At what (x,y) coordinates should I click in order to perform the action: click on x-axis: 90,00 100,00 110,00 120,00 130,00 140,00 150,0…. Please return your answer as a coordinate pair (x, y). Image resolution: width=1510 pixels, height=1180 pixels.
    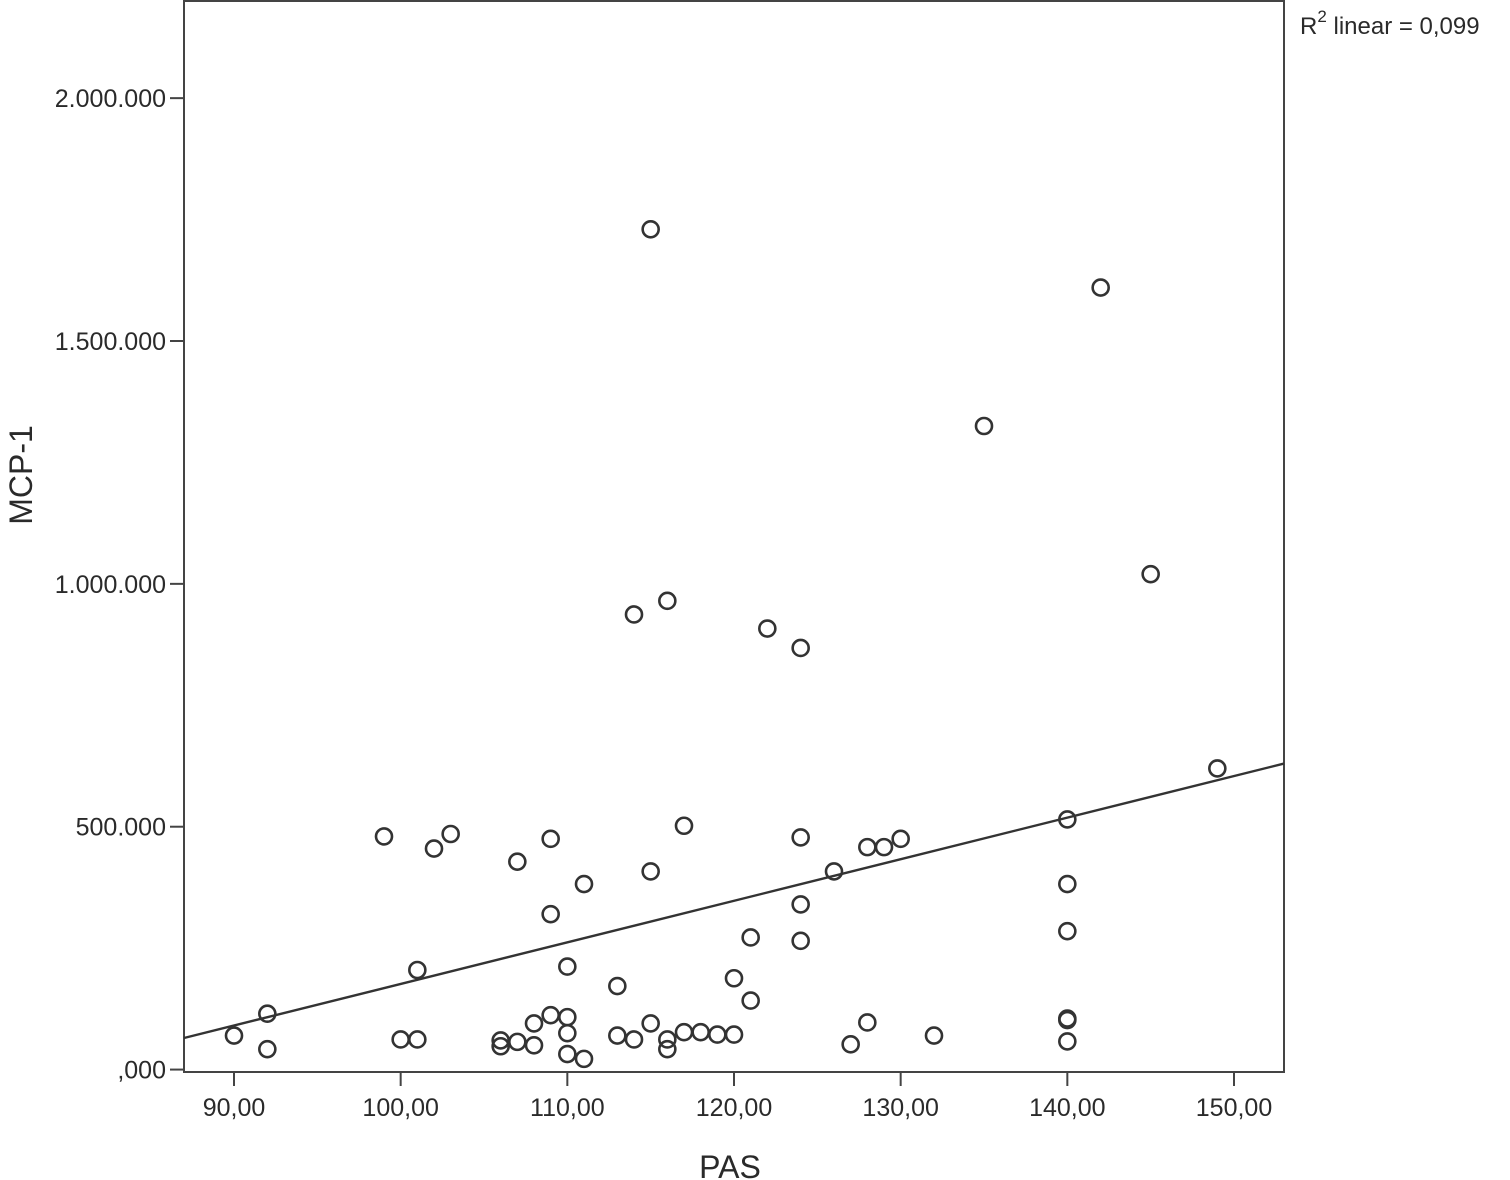
    Looking at the image, I should click on (737, 1097).